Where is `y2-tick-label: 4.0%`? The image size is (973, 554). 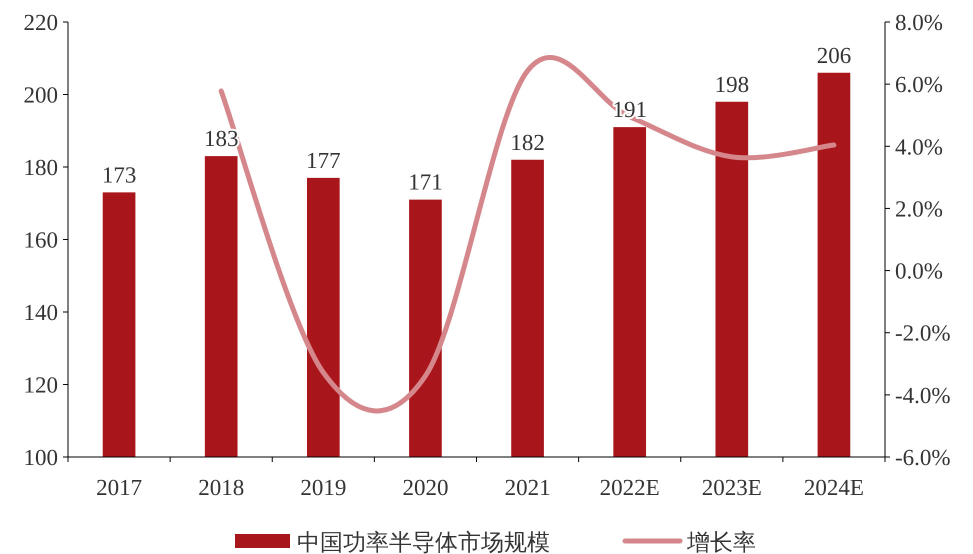 y2-tick-label: 4.0% is located at coordinates (919, 147).